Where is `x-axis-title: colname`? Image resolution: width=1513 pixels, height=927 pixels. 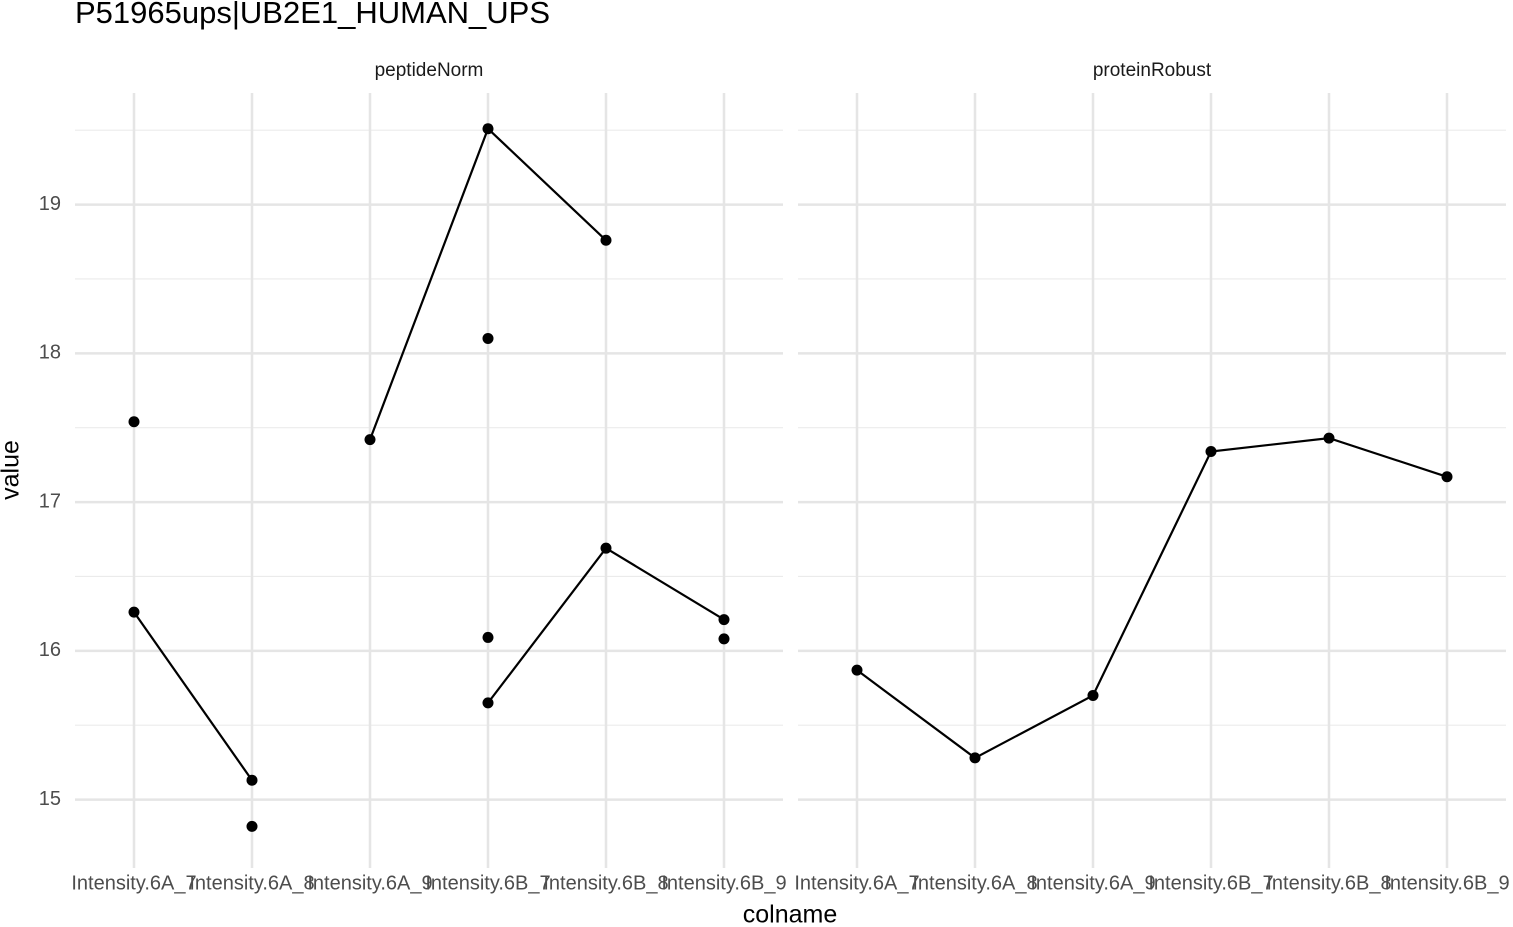
x-axis-title: colname is located at coordinates (790, 914).